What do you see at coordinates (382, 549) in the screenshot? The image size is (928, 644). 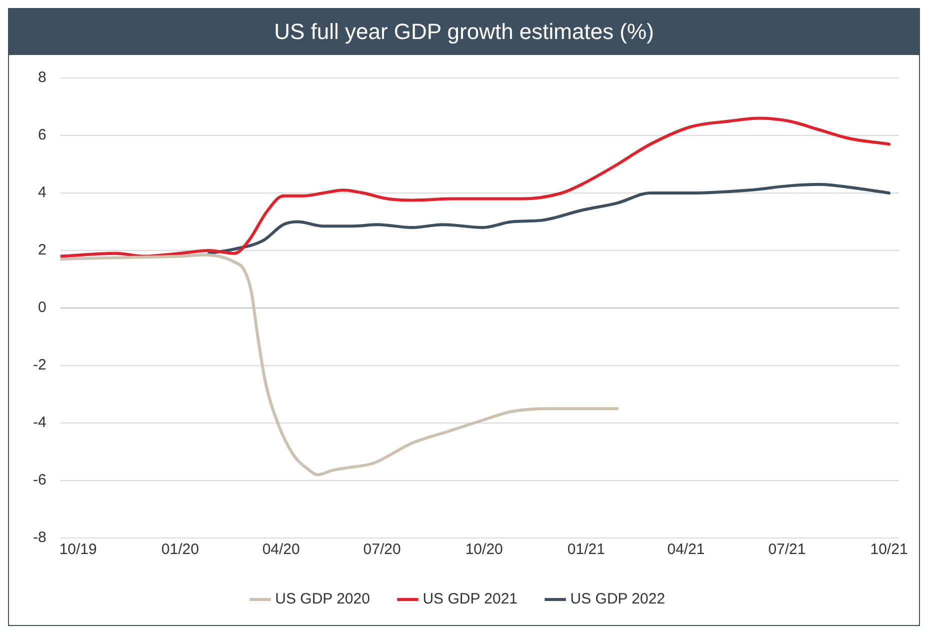 I see `x-tick-label: 07/20` at bounding box center [382, 549].